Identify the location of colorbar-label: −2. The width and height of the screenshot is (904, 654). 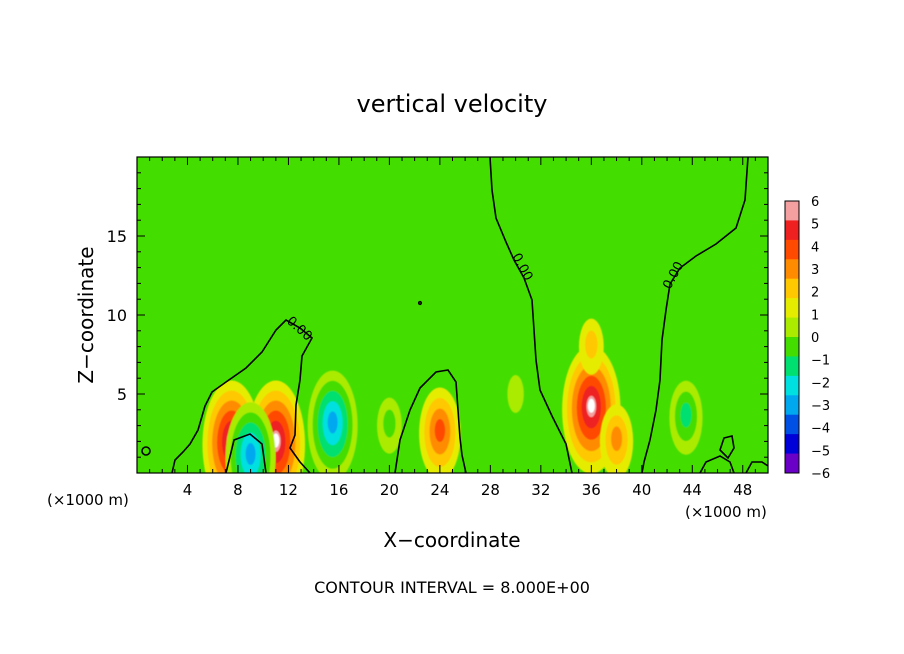
(820, 383).